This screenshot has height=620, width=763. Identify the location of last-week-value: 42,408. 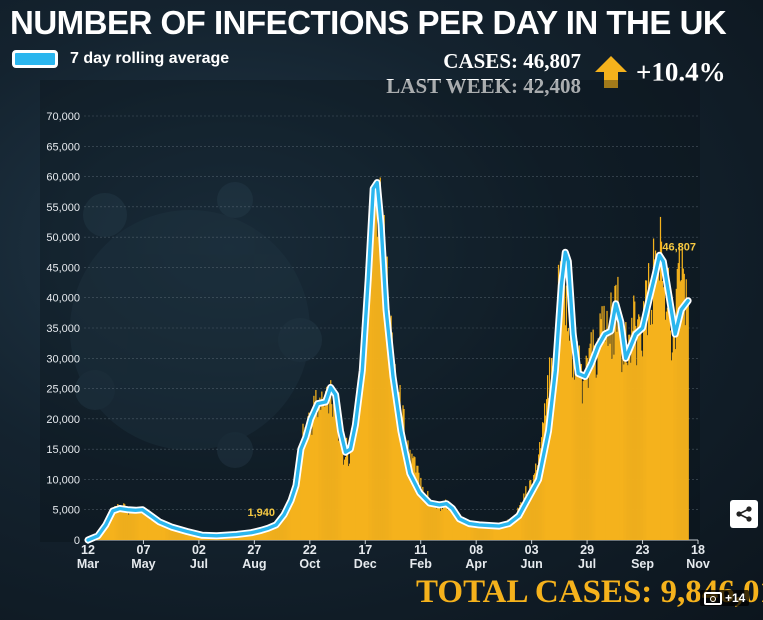
(552, 86).